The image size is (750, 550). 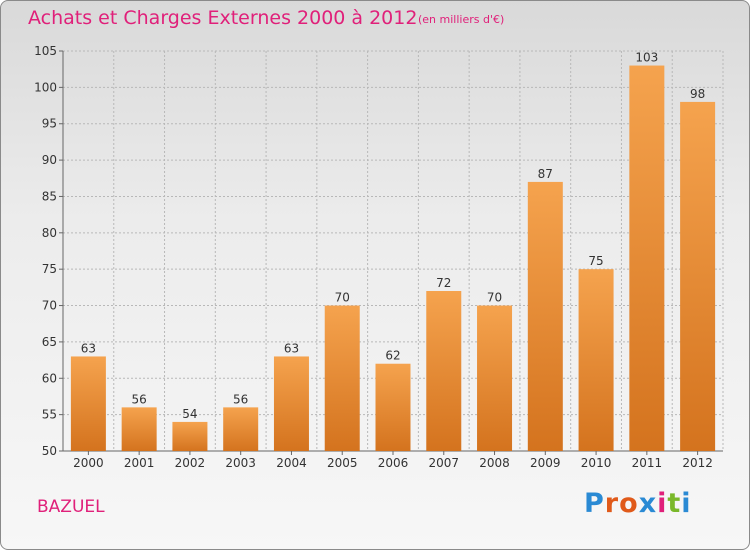 What do you see at coordinates (88, 403) in the screenshot?
I see `bar-2000` at bounding box center [88, 403].